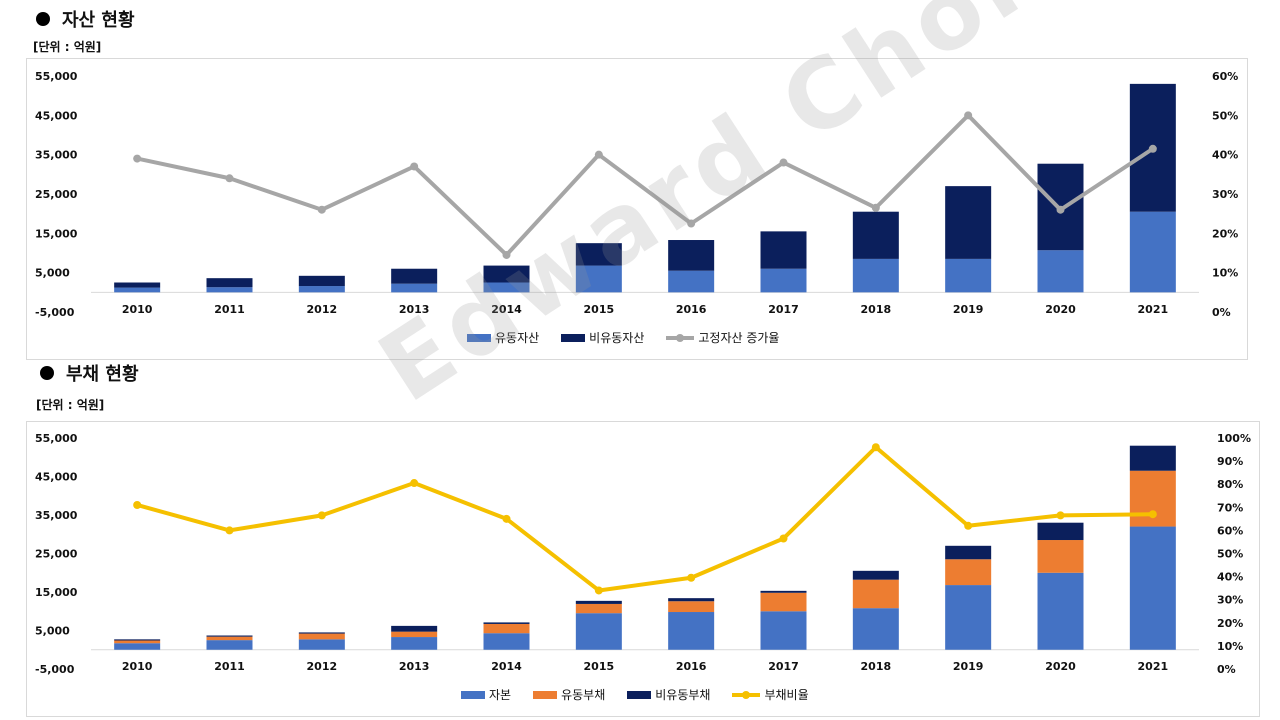 The image size is (1280, 720). Describe the element at coordinates (691, 223) in the screenshot. I see `line-point-2016` at that location.